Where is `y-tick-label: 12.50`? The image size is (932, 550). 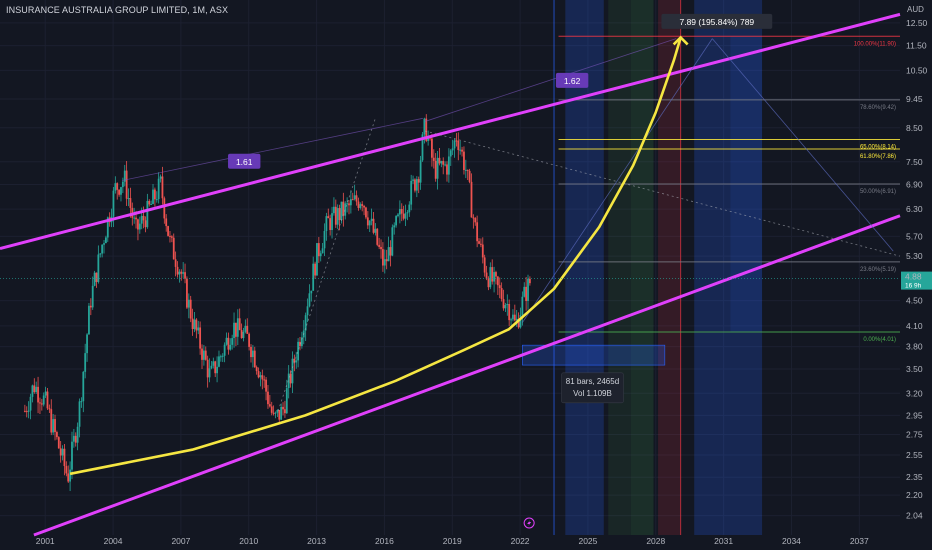 y-tick-label: 12.50 is located at coordinates (917, 23).